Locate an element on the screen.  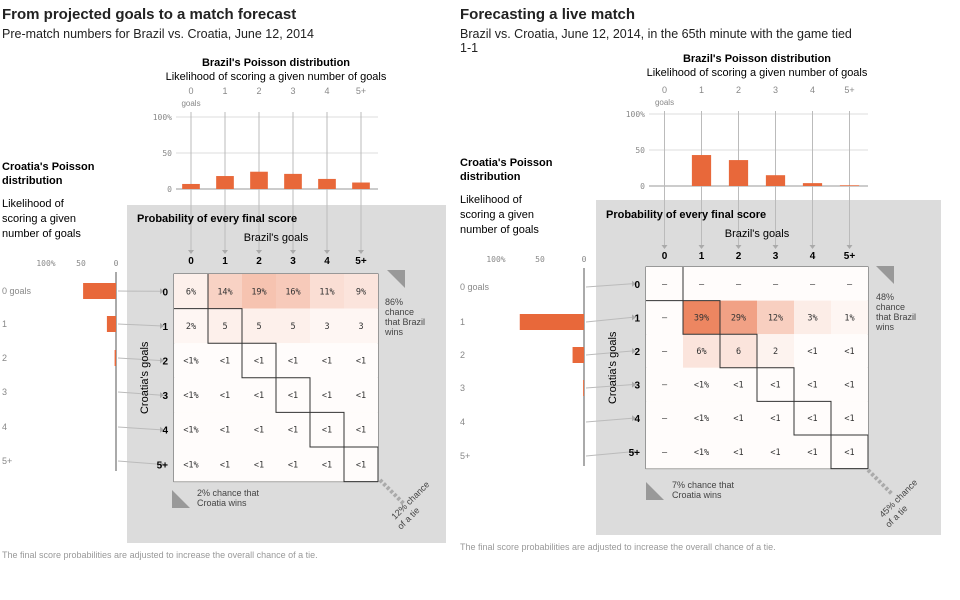
croatia-win-marker is located at coordinates (181, 499).